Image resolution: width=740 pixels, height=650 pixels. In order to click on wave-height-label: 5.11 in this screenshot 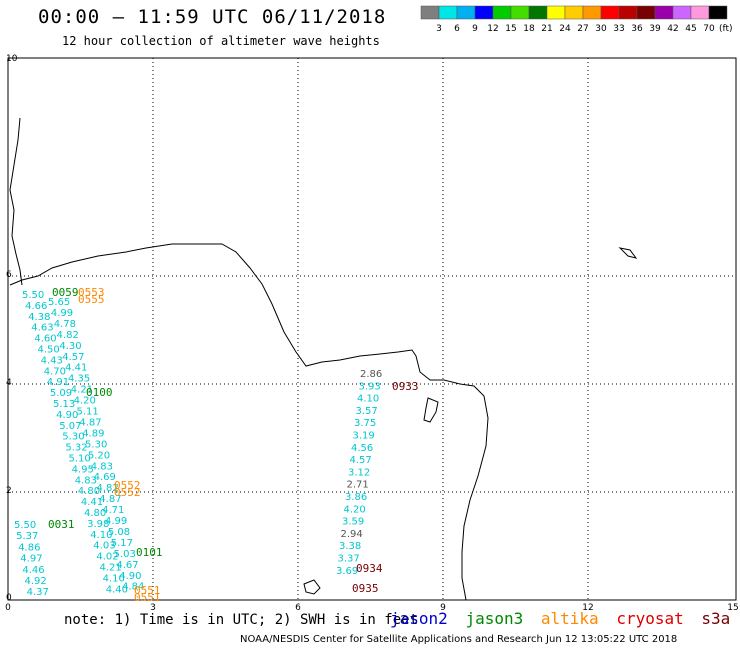, I will do `click(88, 412)`.